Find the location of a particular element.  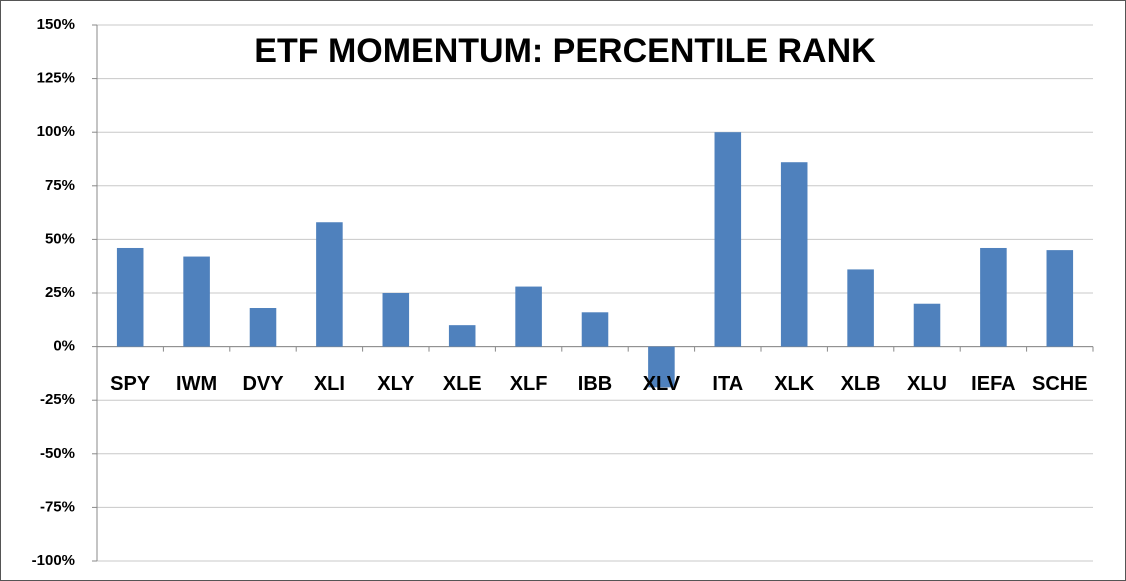

x-tick-label: IBB is located at coordinates (595, 384).